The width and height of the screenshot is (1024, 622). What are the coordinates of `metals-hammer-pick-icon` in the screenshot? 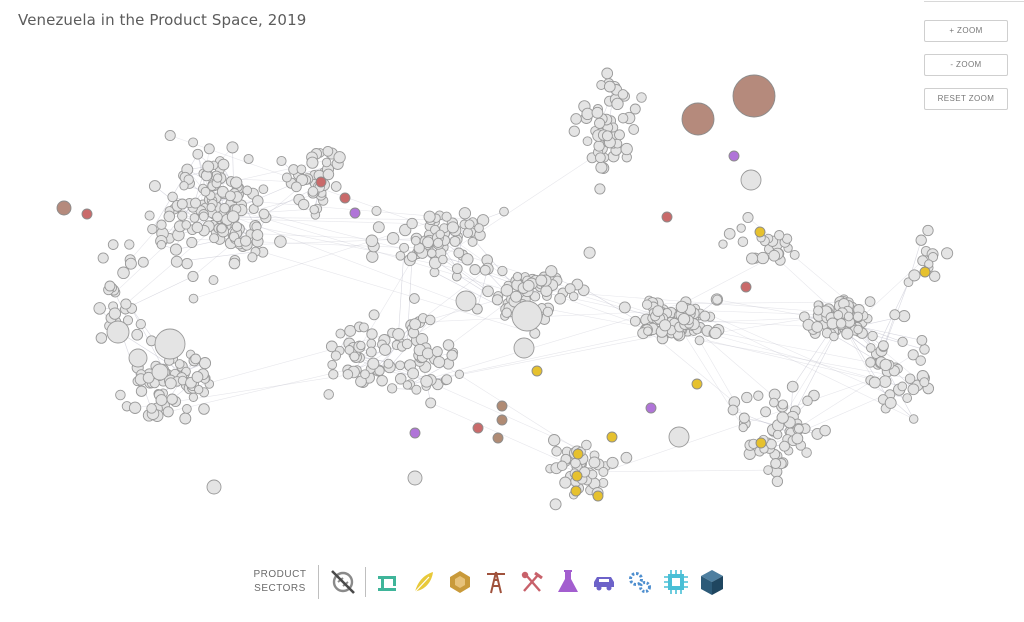 It's located at (532, 582).